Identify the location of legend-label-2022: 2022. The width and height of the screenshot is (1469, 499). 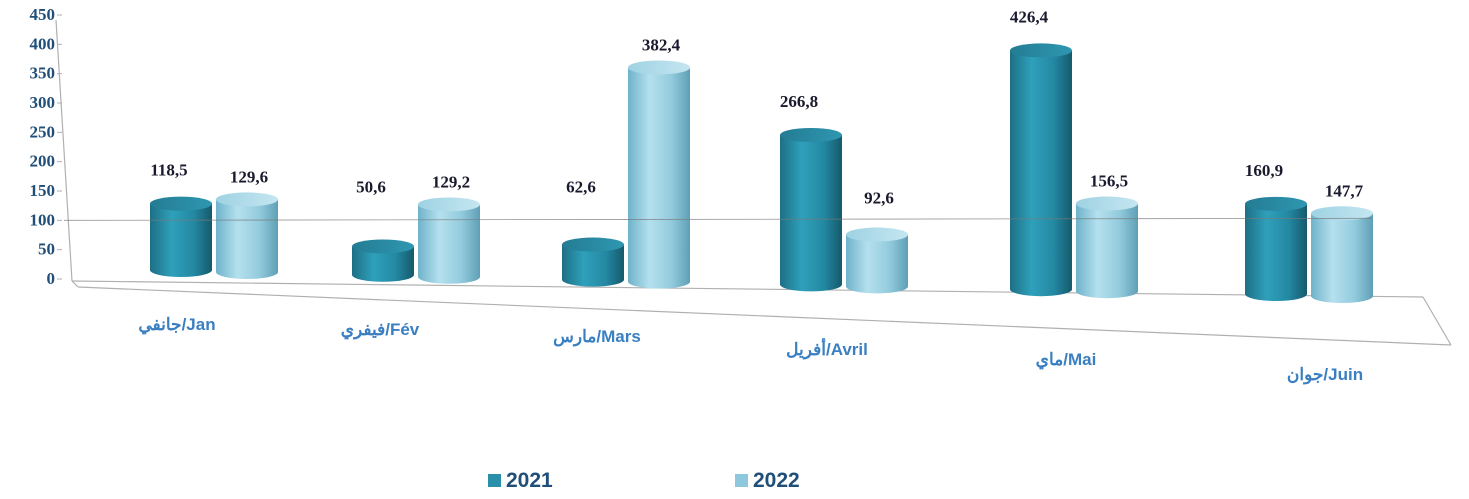
(776, 480).